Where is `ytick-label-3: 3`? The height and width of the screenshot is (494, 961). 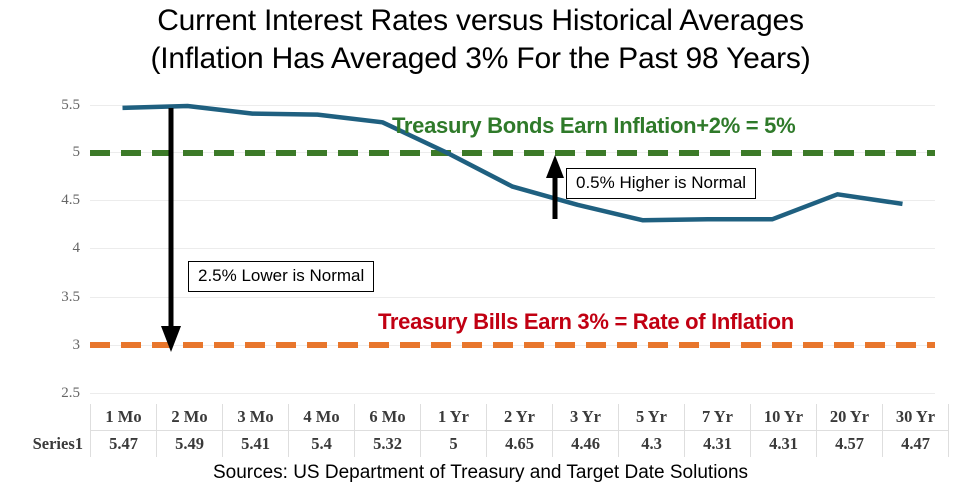
ytick-label-3: 3 is located at coordinates (76, 345).